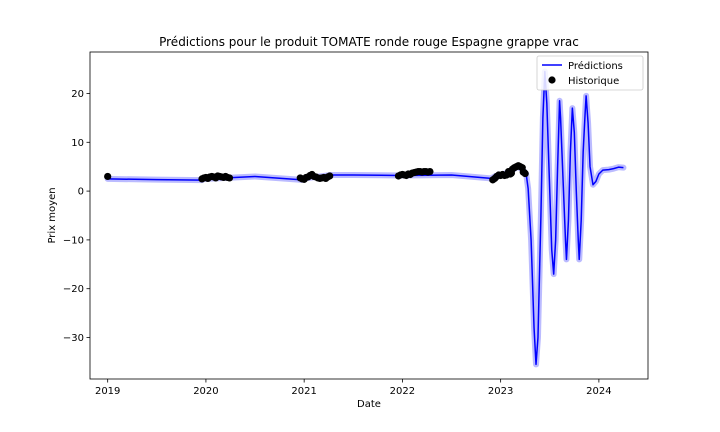 The height and width of the screenshot is (432, 720). What do you see at coordinates (73, 289) in the screenshot?
I see `y-tick-label: −20` at bounding box center [73, 289].